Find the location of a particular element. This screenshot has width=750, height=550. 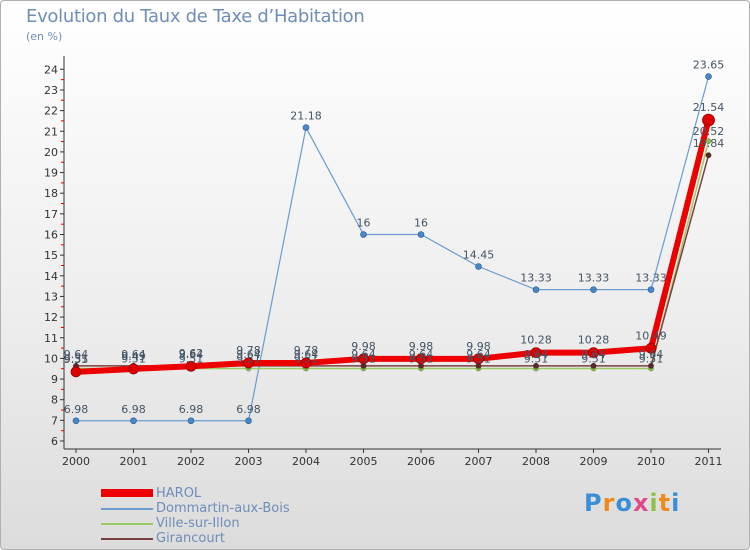

logo-letter: t is located at coordinates (665, 503).